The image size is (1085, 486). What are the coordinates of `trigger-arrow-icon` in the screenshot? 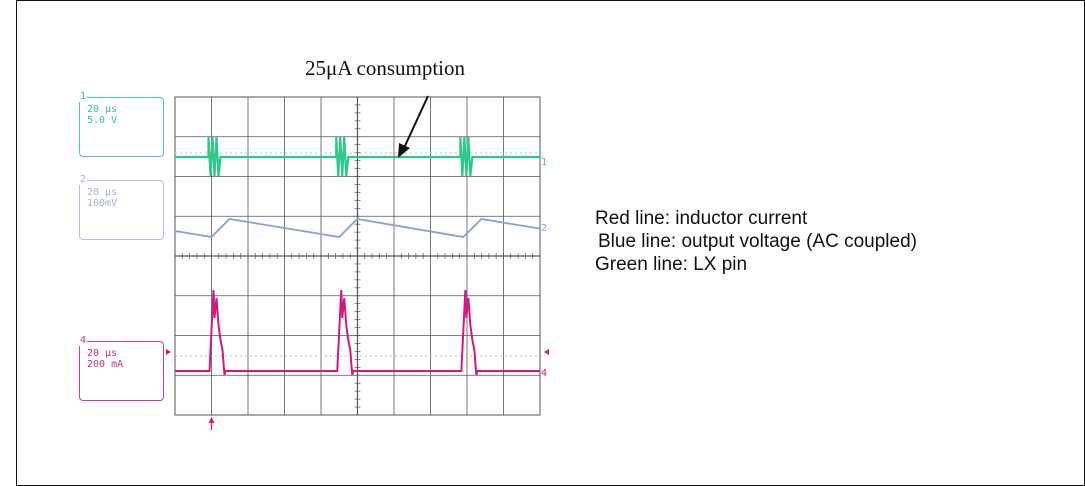 It's located at (211, 420).